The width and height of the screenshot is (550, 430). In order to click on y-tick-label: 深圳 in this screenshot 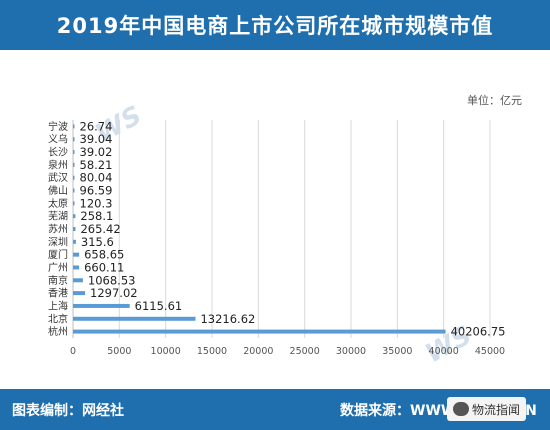, I will do `click(58, 242)`.